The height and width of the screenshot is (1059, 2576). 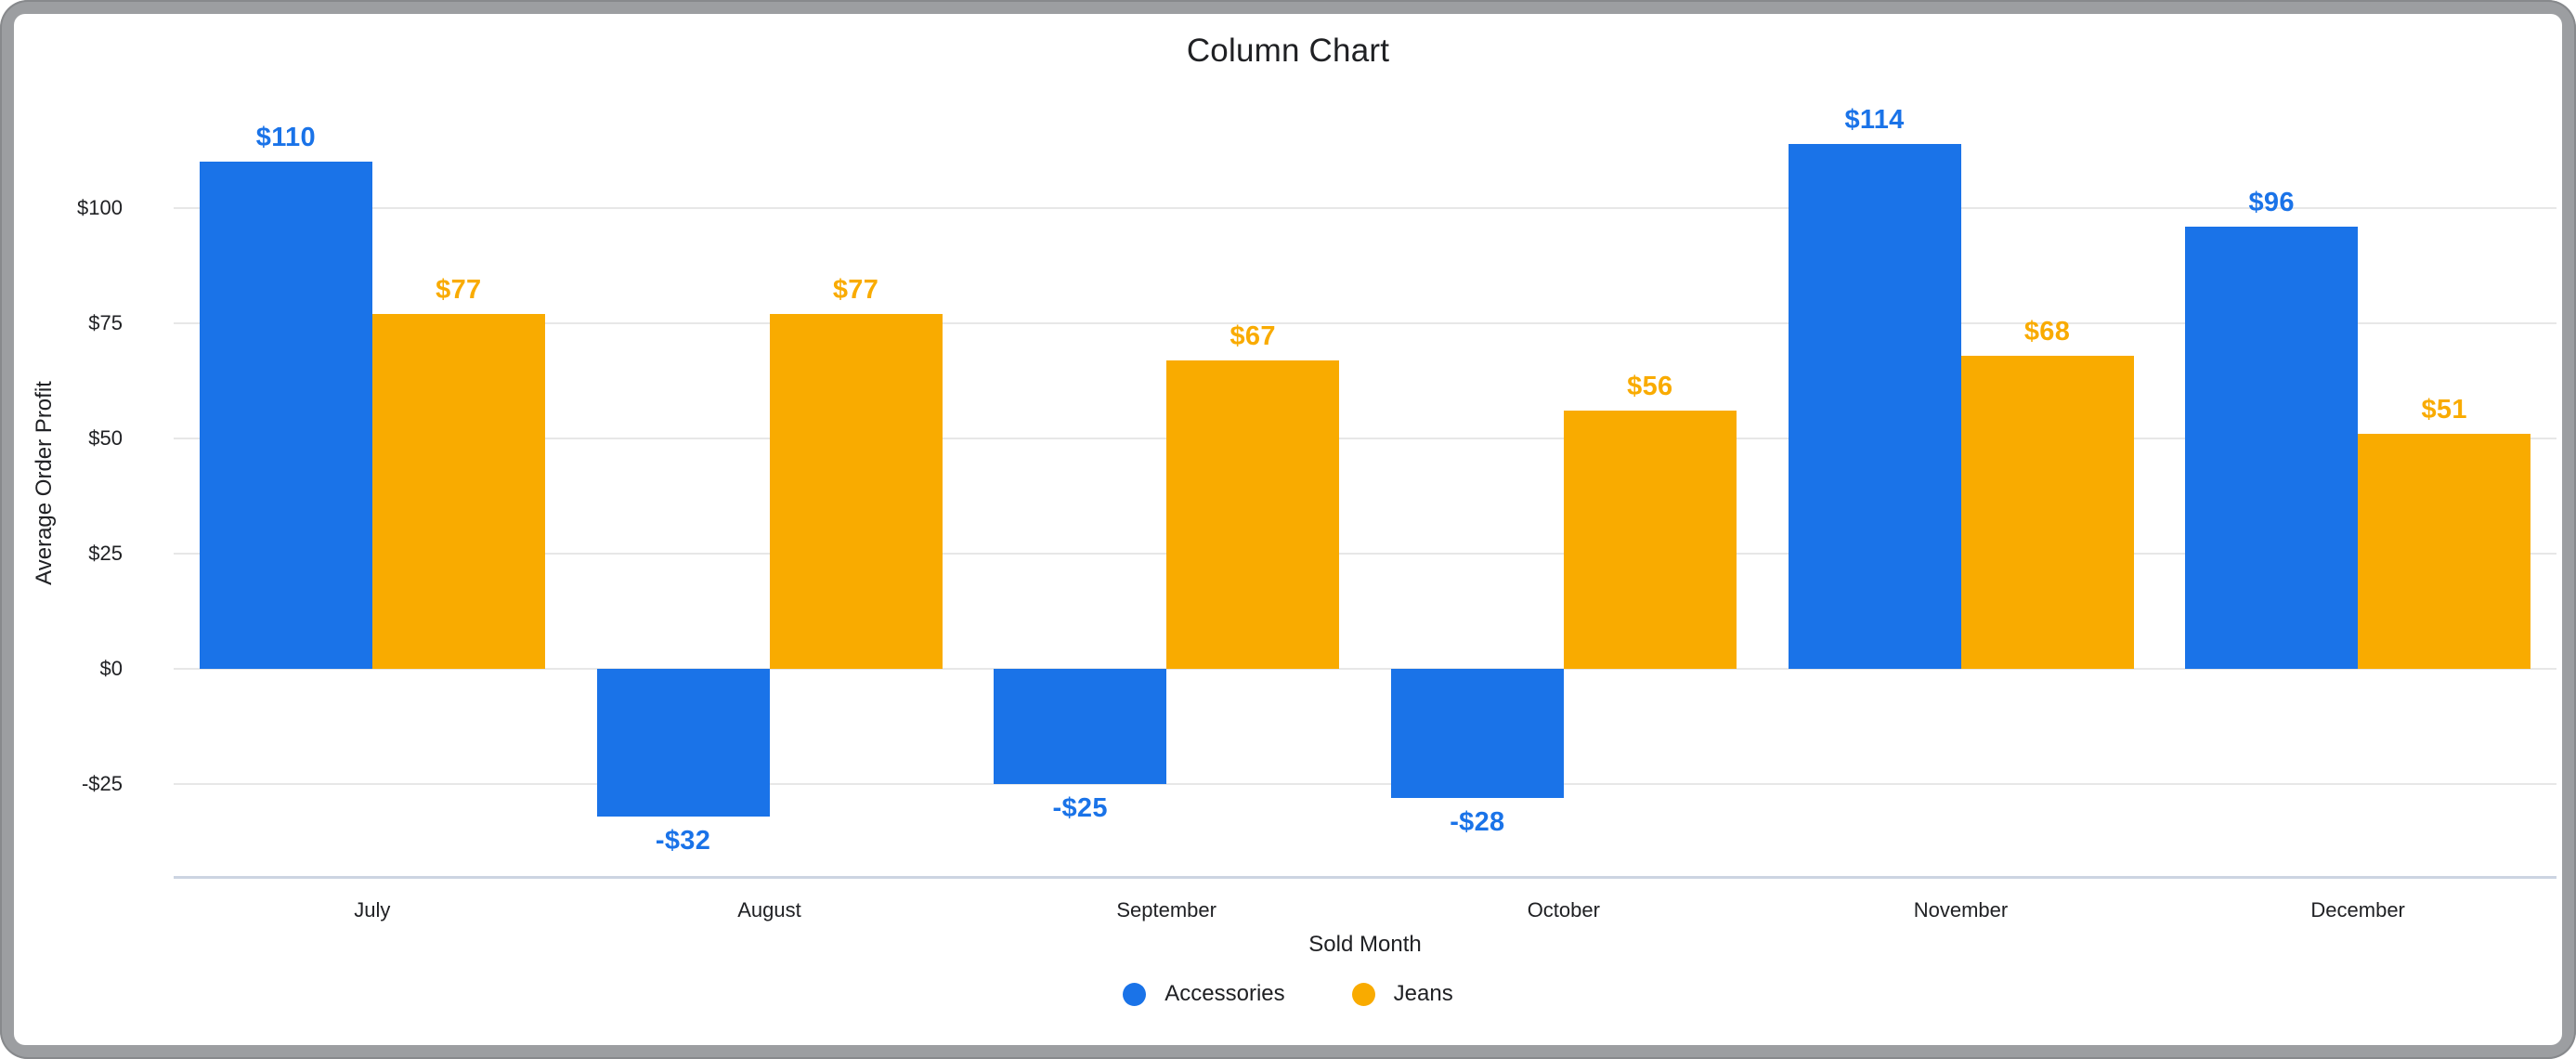 I want to click on legend: Accessories Jeans, so click(x=1288, y=994).